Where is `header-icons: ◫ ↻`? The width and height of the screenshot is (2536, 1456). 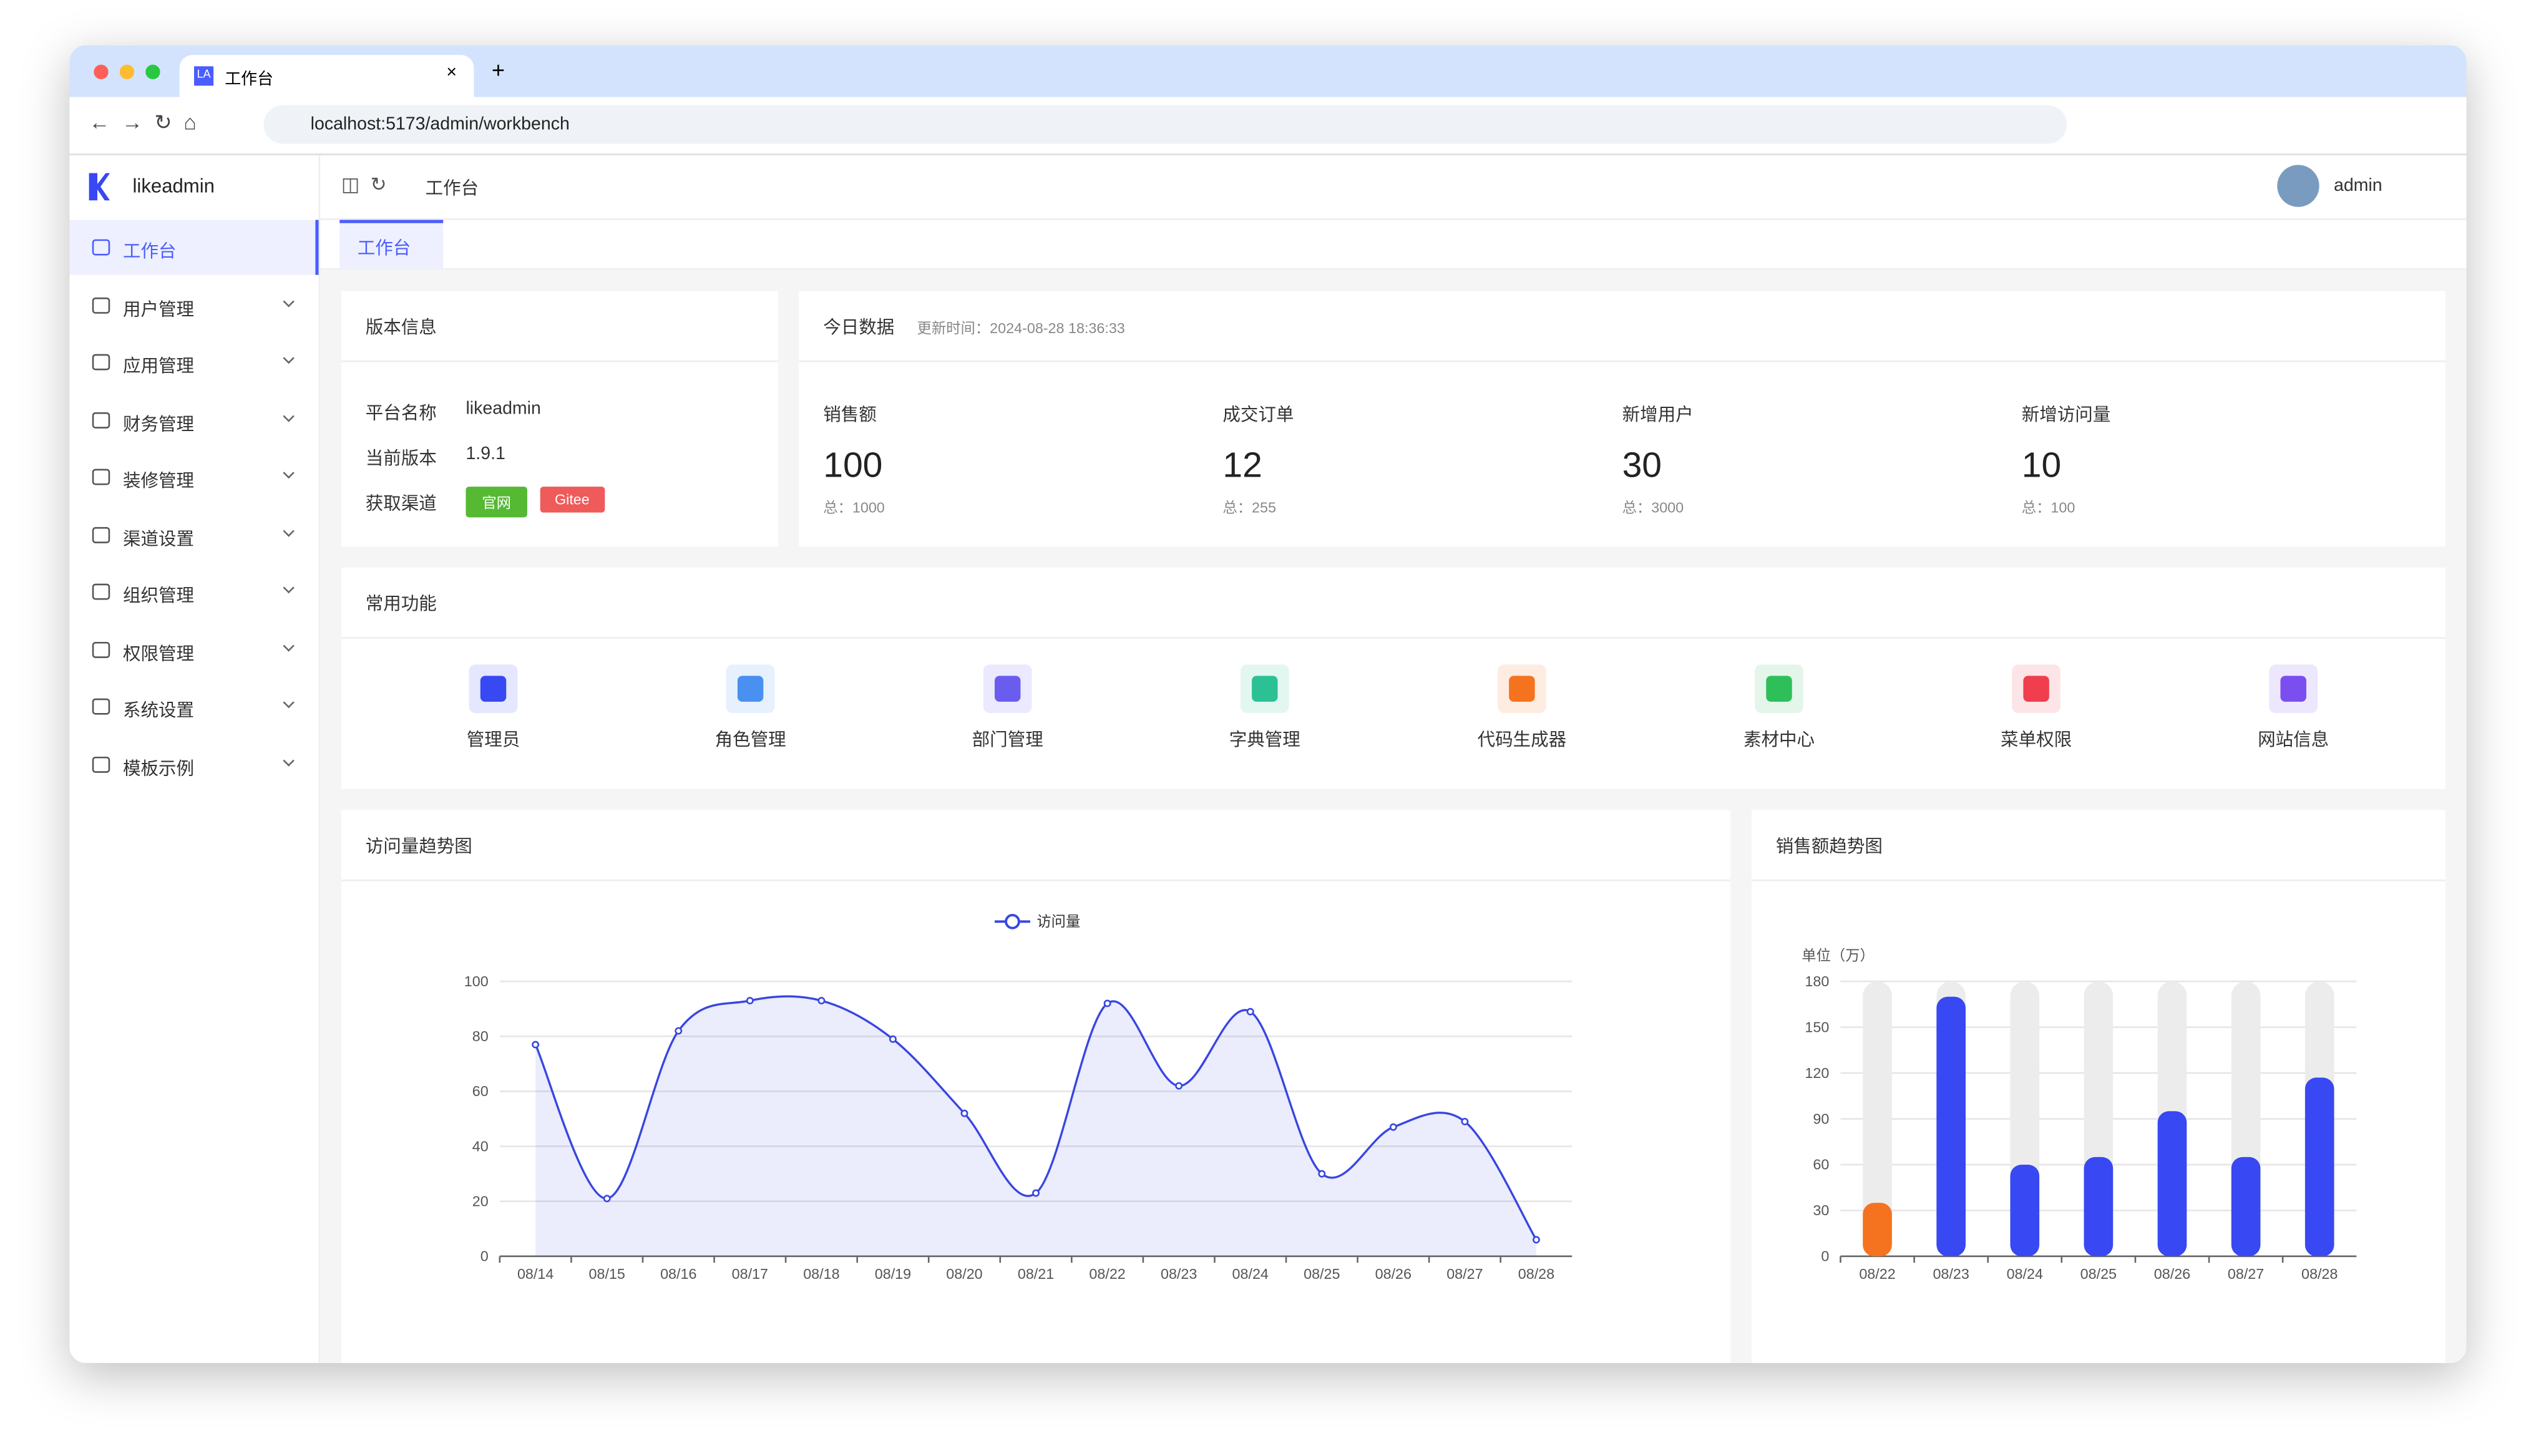 header-icons: ◫ ↻ is located at coordinates (364, 184).